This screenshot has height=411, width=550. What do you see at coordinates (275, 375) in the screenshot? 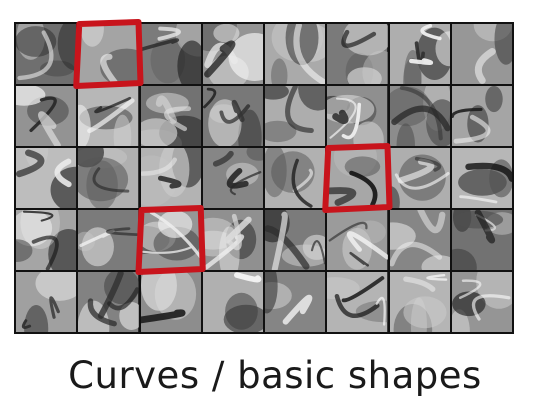
I see `caption: Curves / basic shapes` at bounding box center [275, 375].